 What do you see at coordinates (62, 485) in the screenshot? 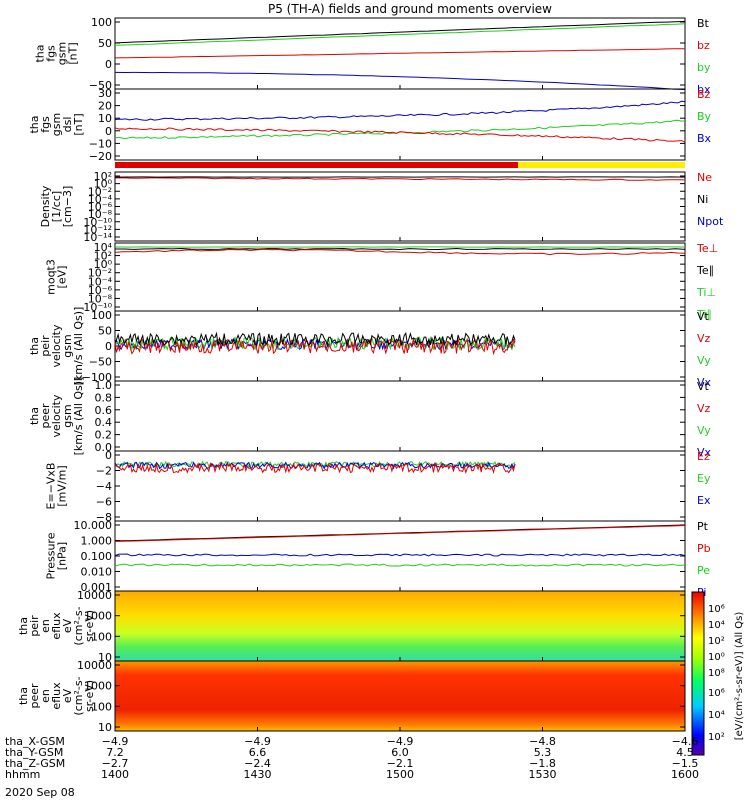
I see `ylabel-line: [mV/m]` at bounding box center [62, 485].